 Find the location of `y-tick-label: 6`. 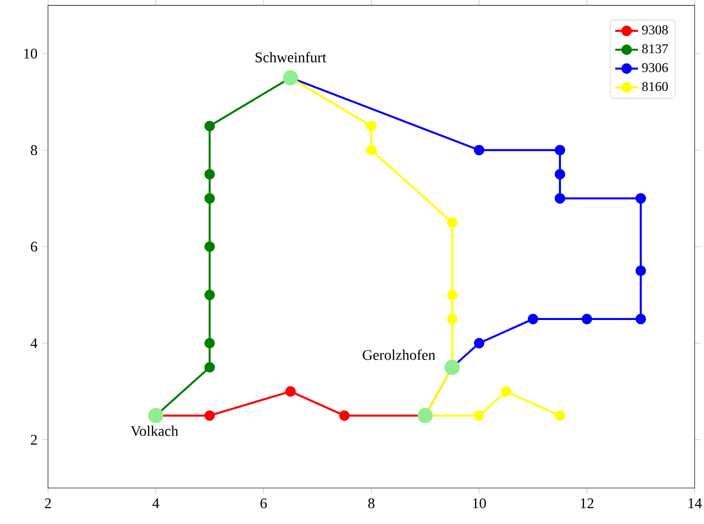

y-tick-label: 6 is located at coordinates (34, 247).